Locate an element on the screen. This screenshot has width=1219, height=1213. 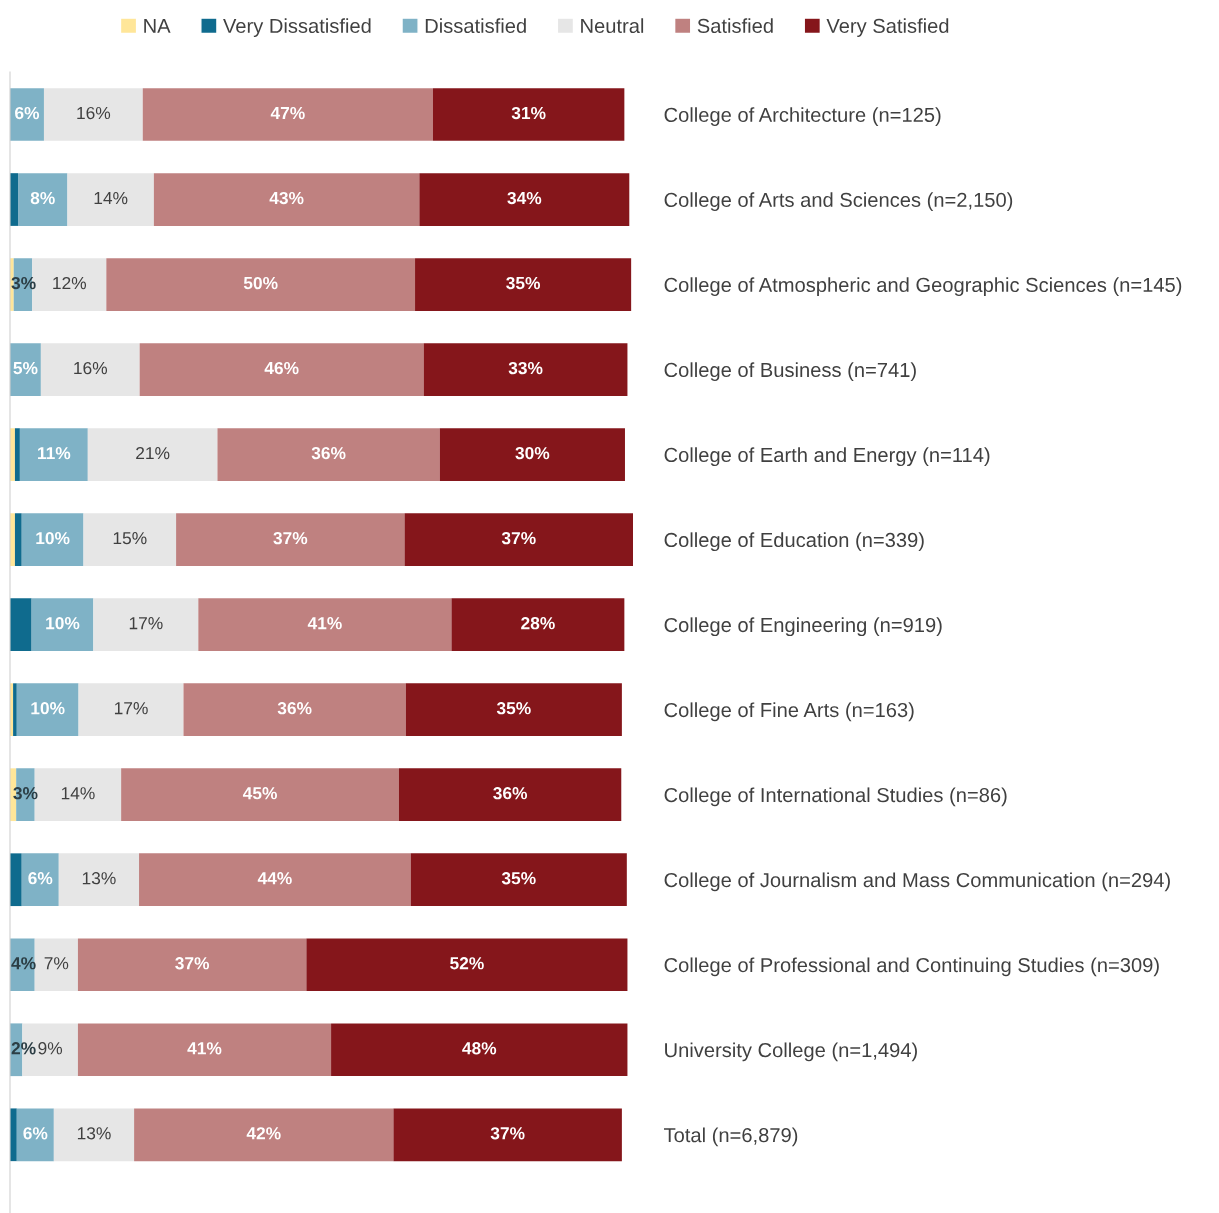
data-label: 15% is located at coordinates (130, 538).